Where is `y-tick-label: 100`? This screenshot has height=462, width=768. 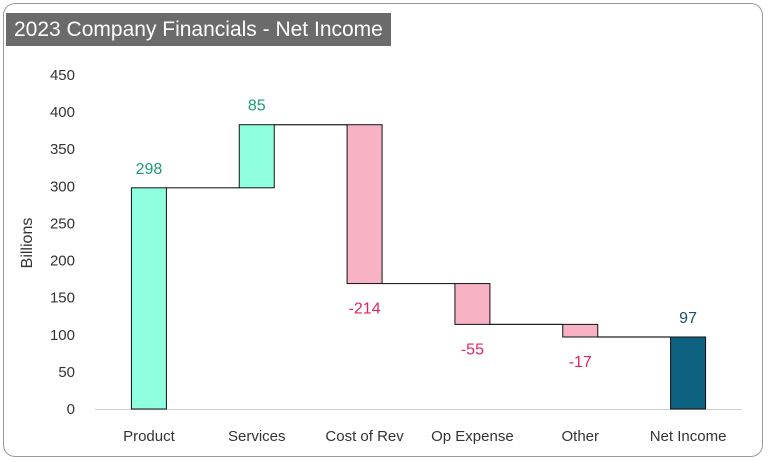 y-tick-label: 100 is located at coordinates (62, 335).